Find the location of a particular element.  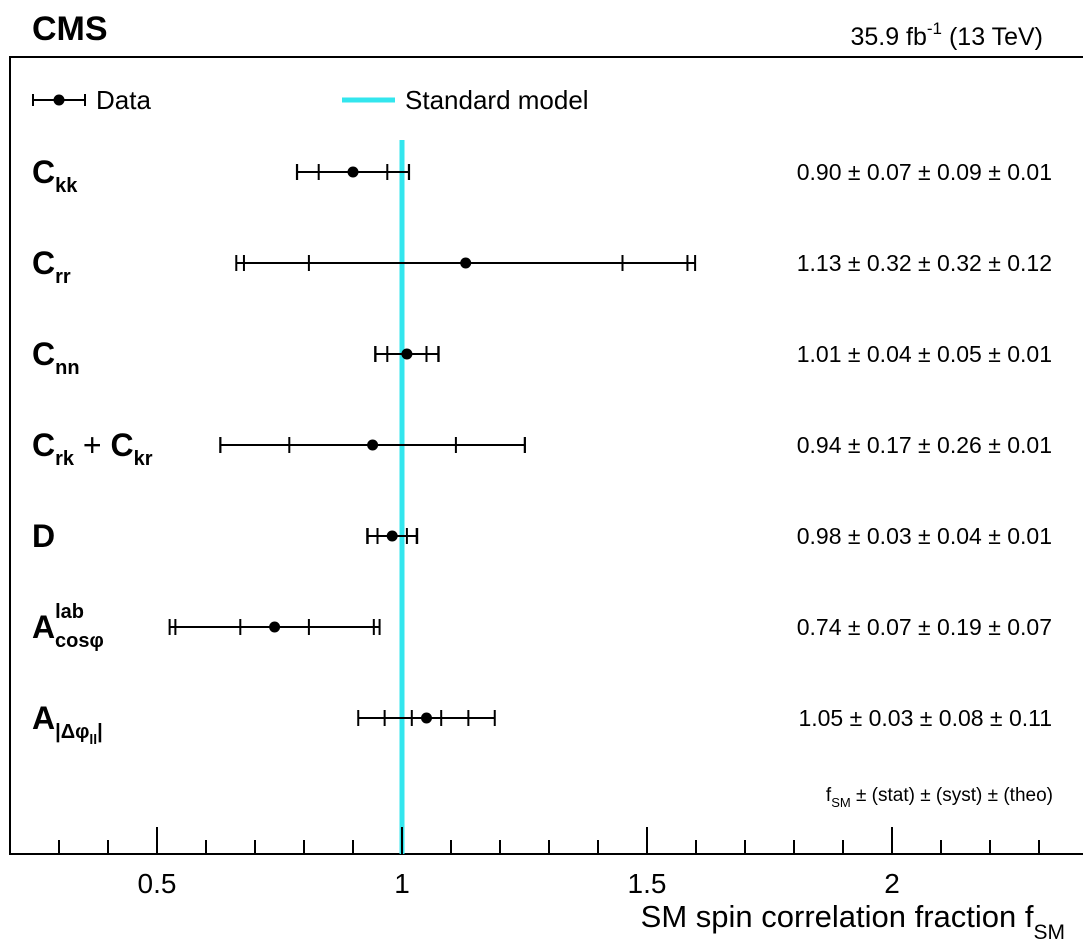

row-label-part: + is located at coordinates (92, 445).